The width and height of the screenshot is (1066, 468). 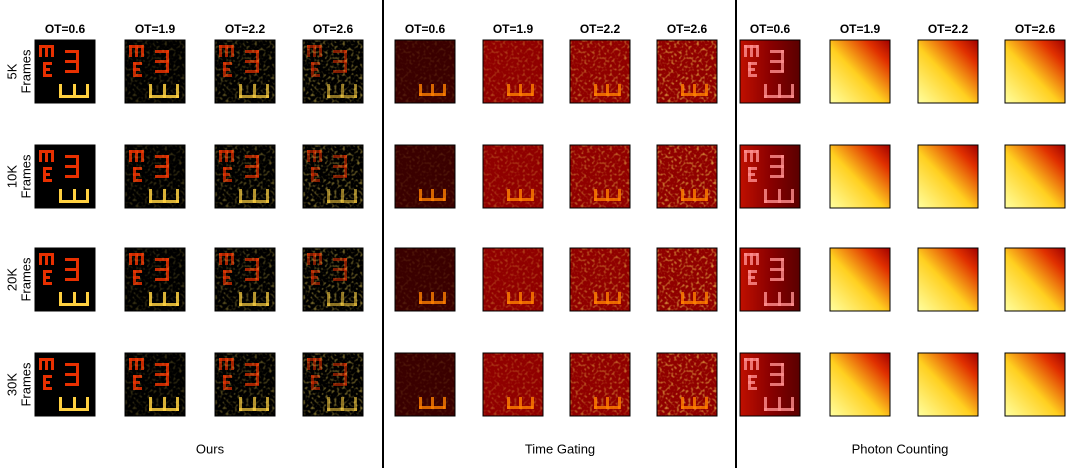 I want to click on method-label: Time Gating, so click(x=560, y=448).